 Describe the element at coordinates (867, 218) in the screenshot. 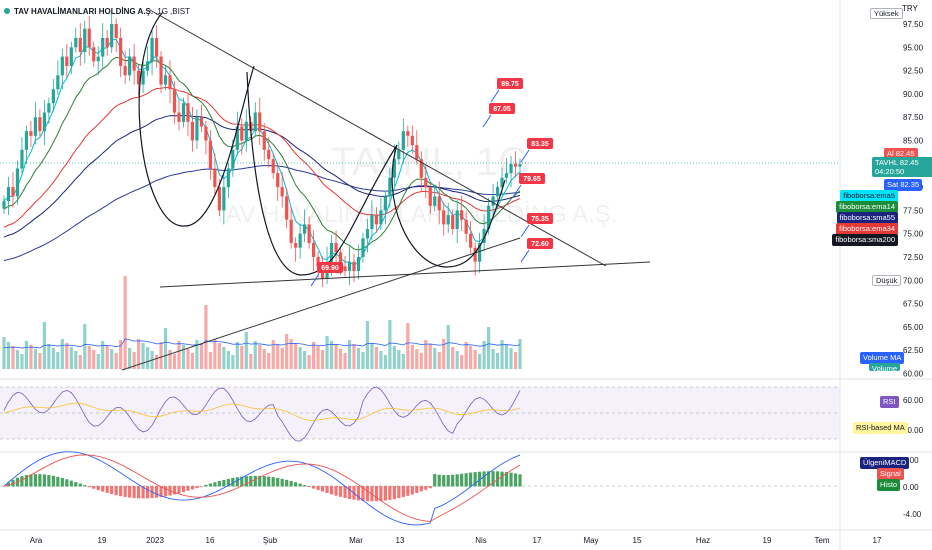

I see `ma-legend-item: fiboborsa:sma55` at that location.